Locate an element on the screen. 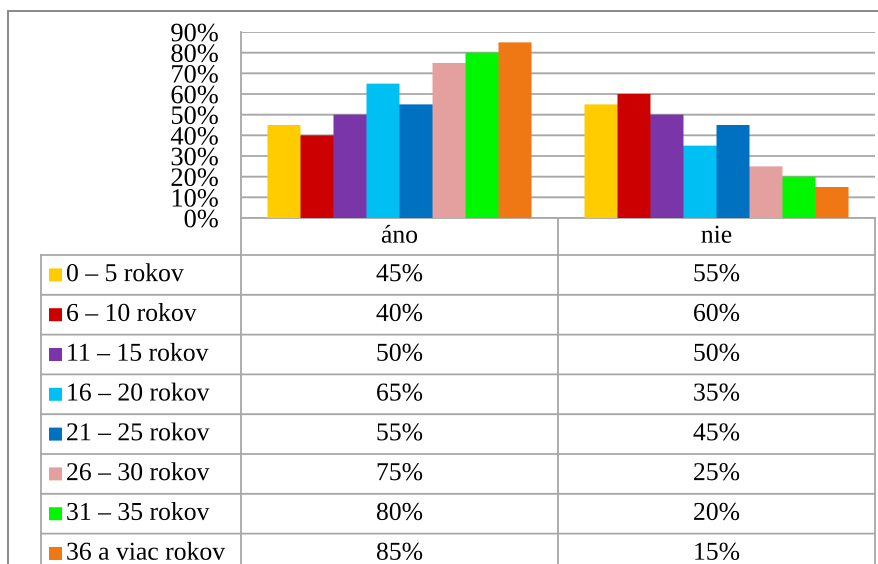 This screenshot has width=878, height=564. y-tick-label: 80% is located at coordinates (194, 53).